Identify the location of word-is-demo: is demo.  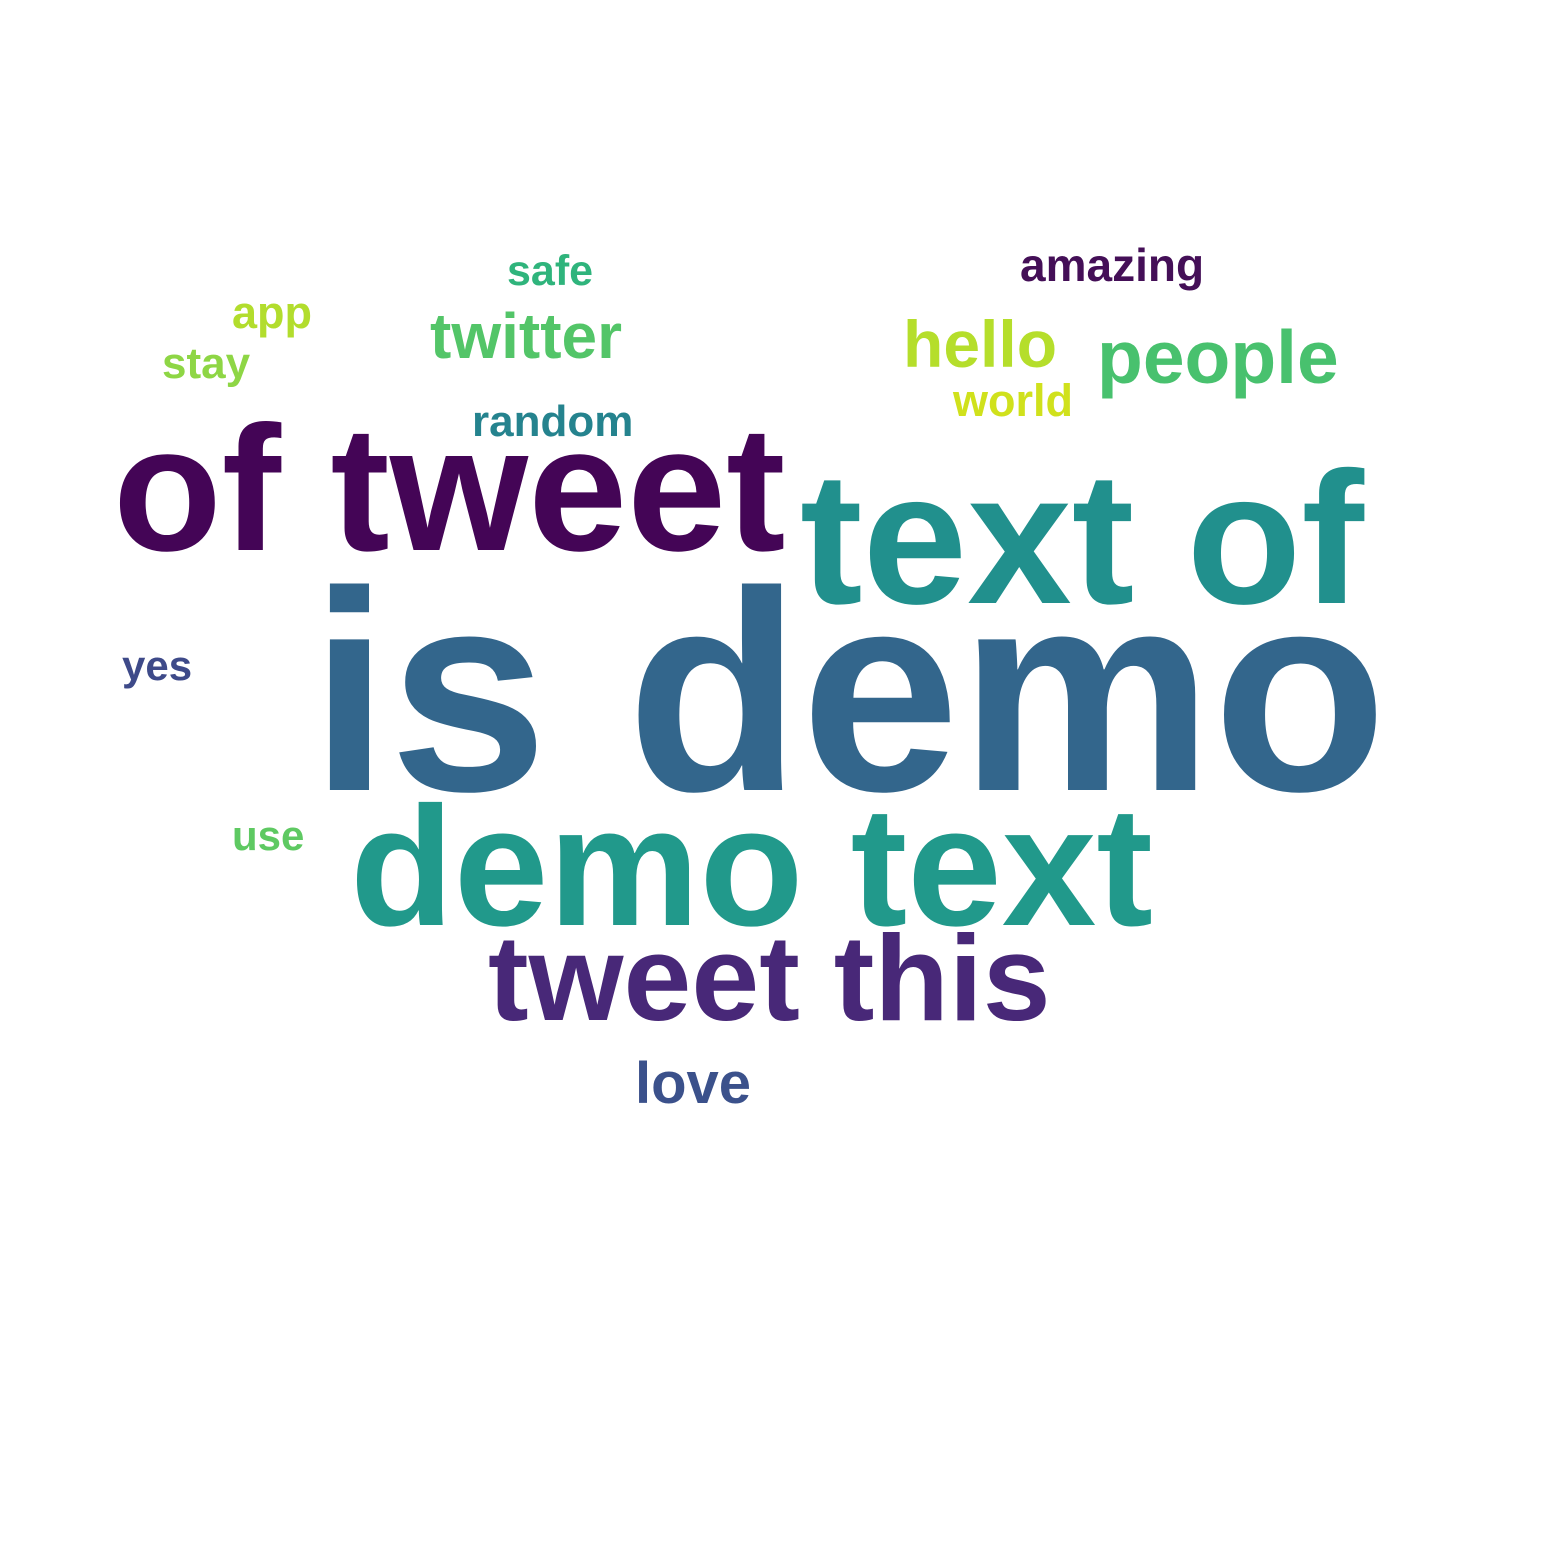
(848, 692).